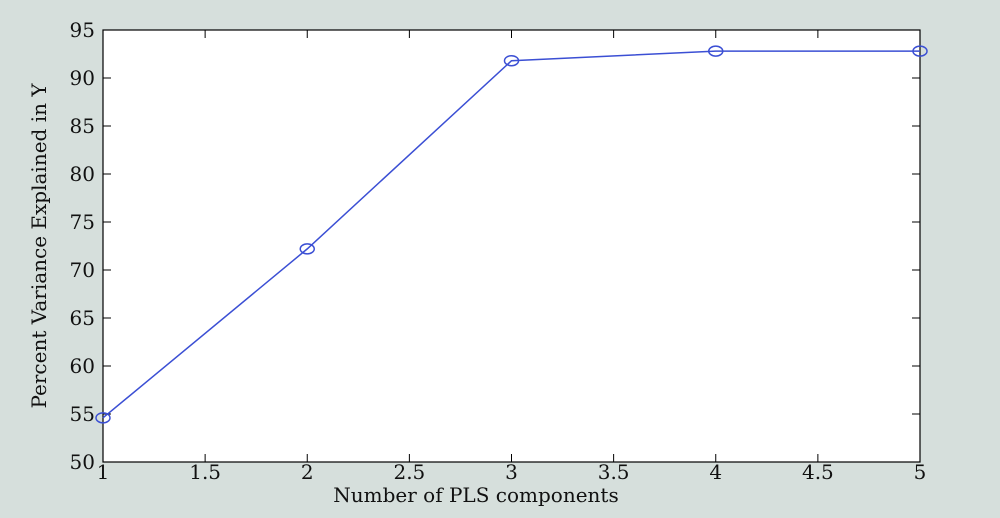 This screenshot has width=1000, height=518. Describe the element at coordinates (82, 270) in the screenshot. I see `y-tick-label: 70` at that location.